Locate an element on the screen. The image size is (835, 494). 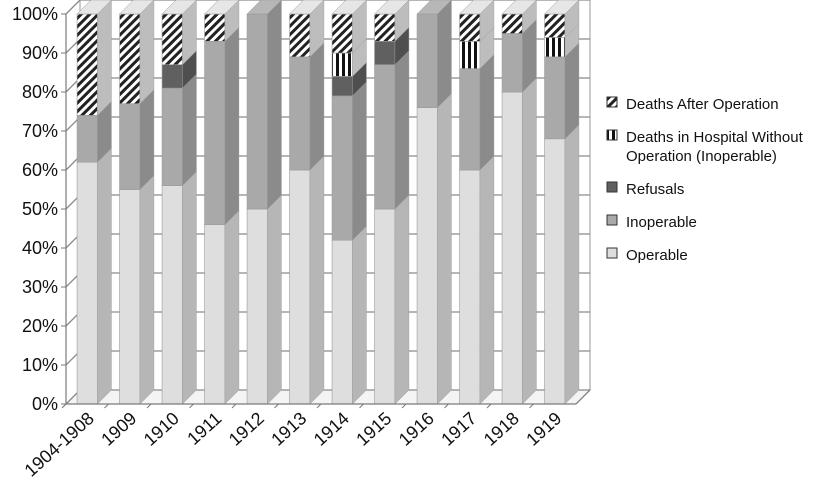
y-tick-label: 20% is located at coordinates (40, 326).